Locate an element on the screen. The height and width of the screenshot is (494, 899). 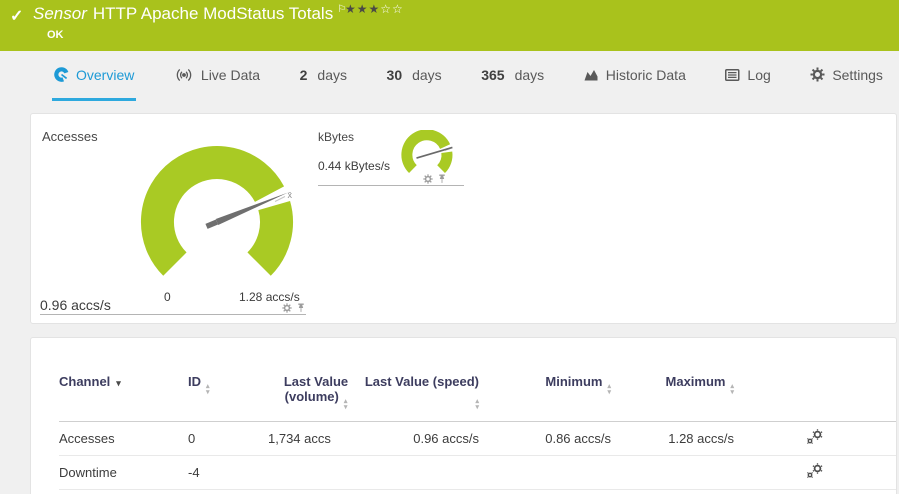
column-header-maximum: Maximum ▴ ▾ is located at coordinates (672, 398).